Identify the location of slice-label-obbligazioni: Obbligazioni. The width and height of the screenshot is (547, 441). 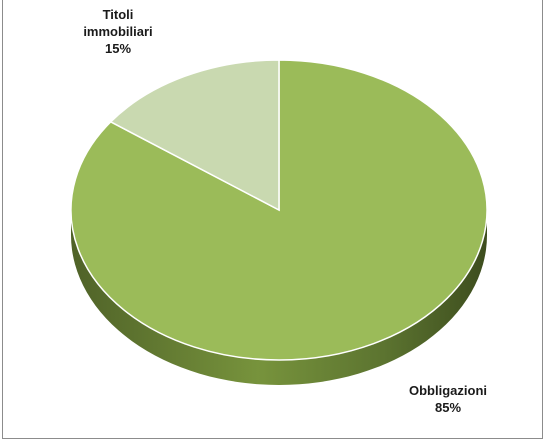
(448, 390).